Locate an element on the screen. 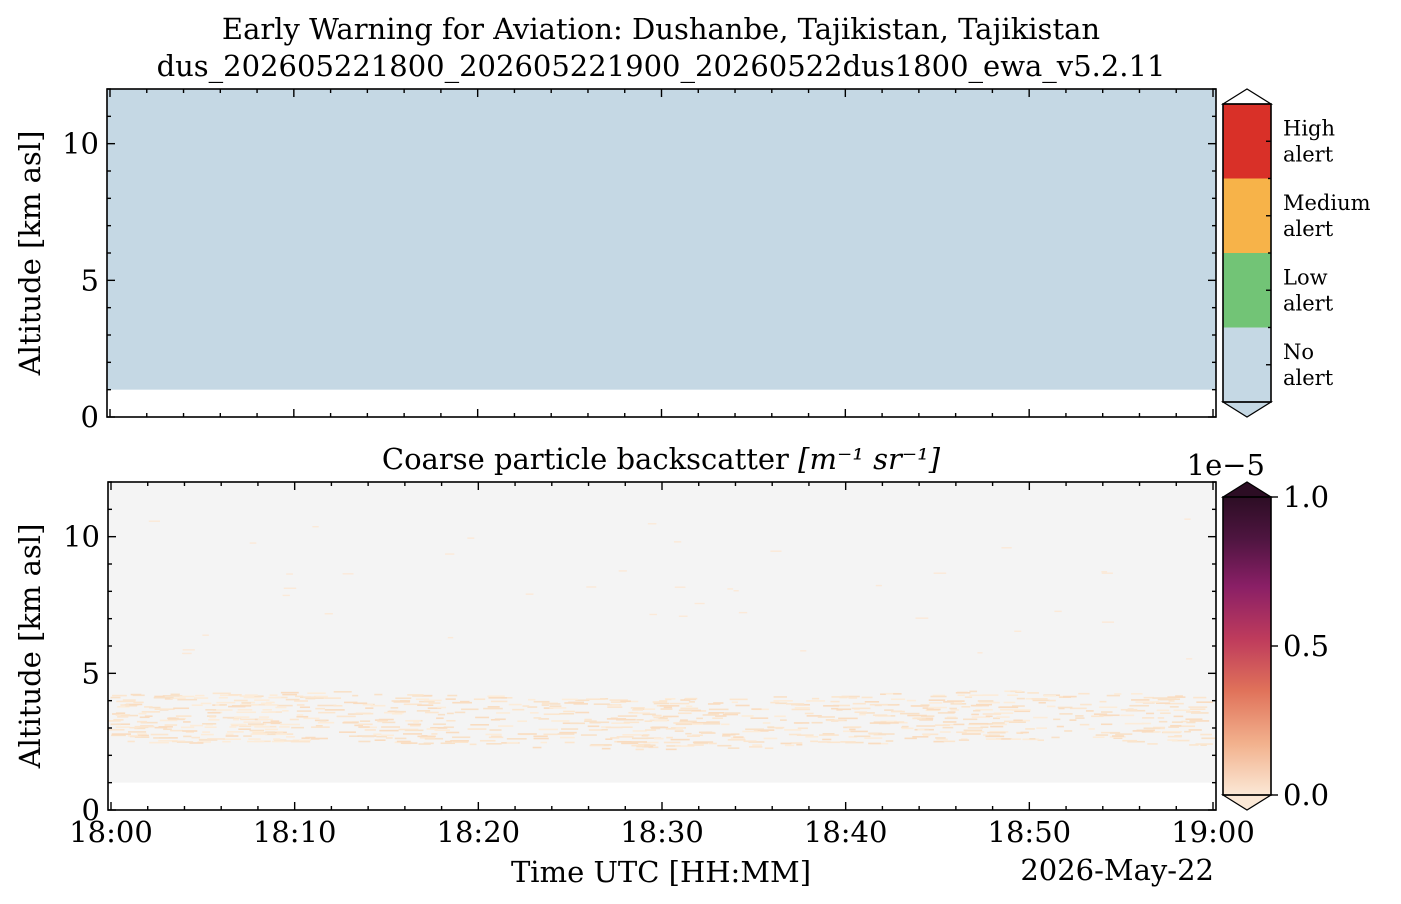  alert-colorbar: High alert Medium alert Low alert No alert is located at coordinates (1295, 253).